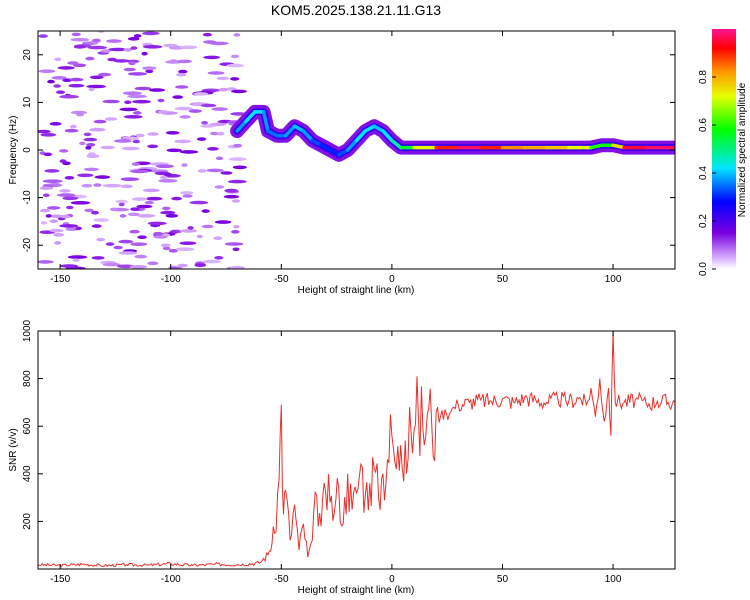 The height and width of the screenshot is (600, 750). Describe the element at coordinates (27, 245) in the screenshot. I see `y-tick-label: -20` at that location.